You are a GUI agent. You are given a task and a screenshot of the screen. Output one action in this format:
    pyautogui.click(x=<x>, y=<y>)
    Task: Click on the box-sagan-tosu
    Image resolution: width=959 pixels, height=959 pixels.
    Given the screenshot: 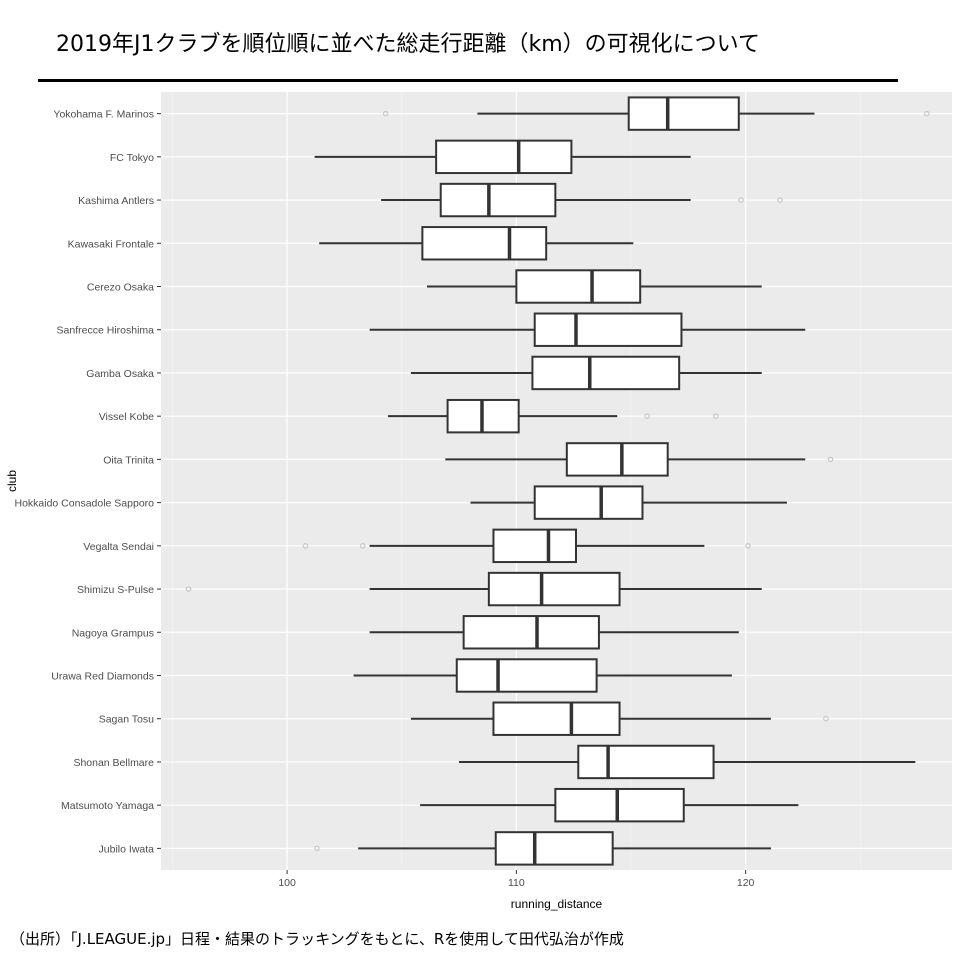 What is the action you would take?
    pyautogui.click(x=619, y=718)
    